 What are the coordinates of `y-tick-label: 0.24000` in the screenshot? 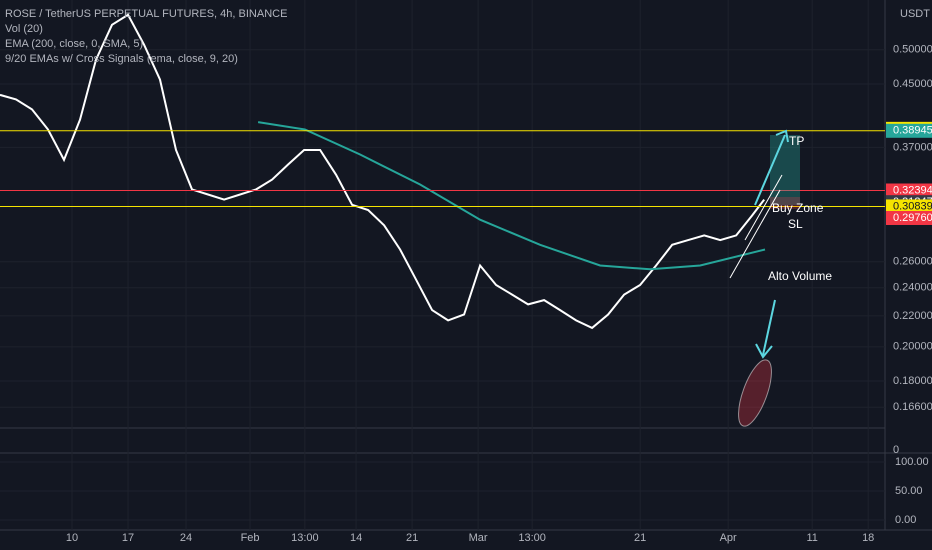 It's located at (912, 288).